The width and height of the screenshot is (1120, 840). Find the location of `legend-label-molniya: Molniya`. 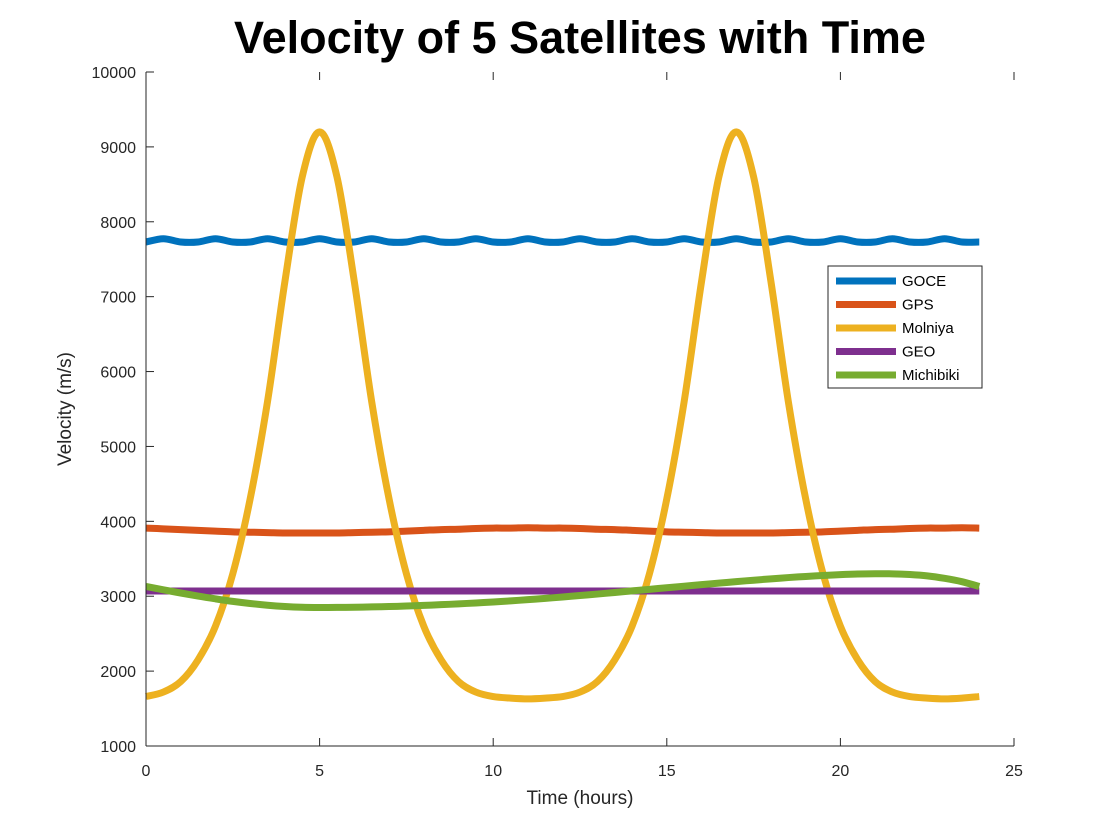

legend-label-molniya: Molniya is located at coordinates (928, 328).